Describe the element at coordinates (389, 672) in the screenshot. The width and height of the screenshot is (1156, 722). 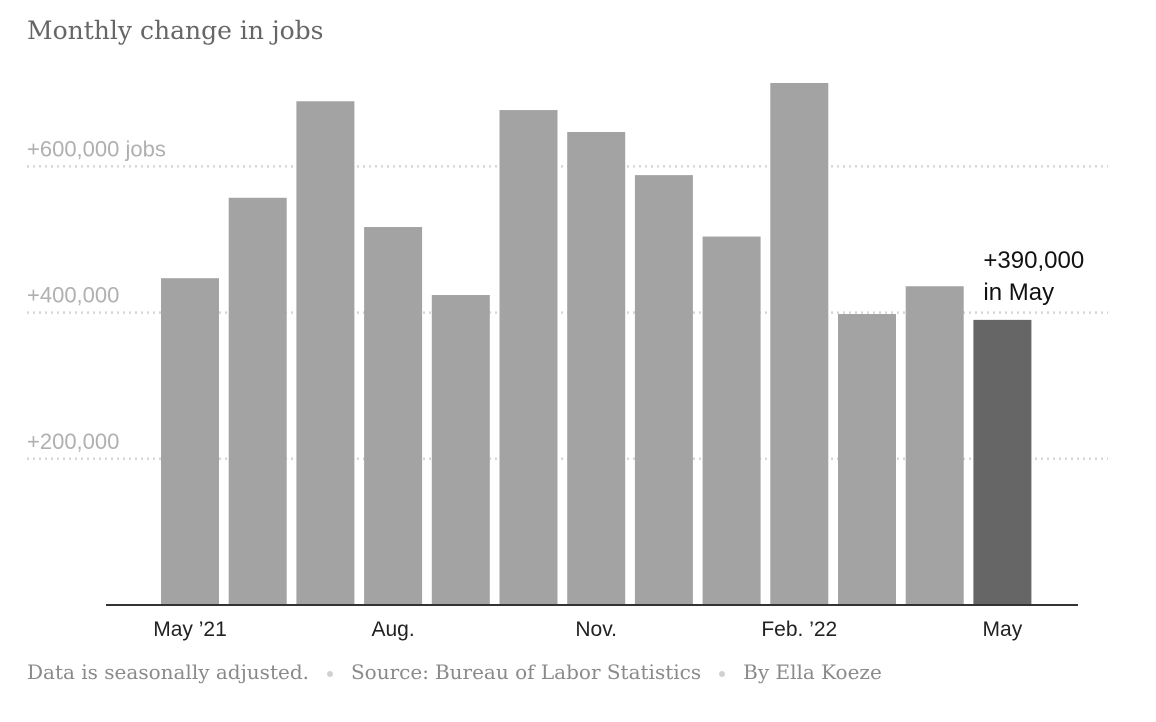
I see `footer-source-label: Source:` at that location.